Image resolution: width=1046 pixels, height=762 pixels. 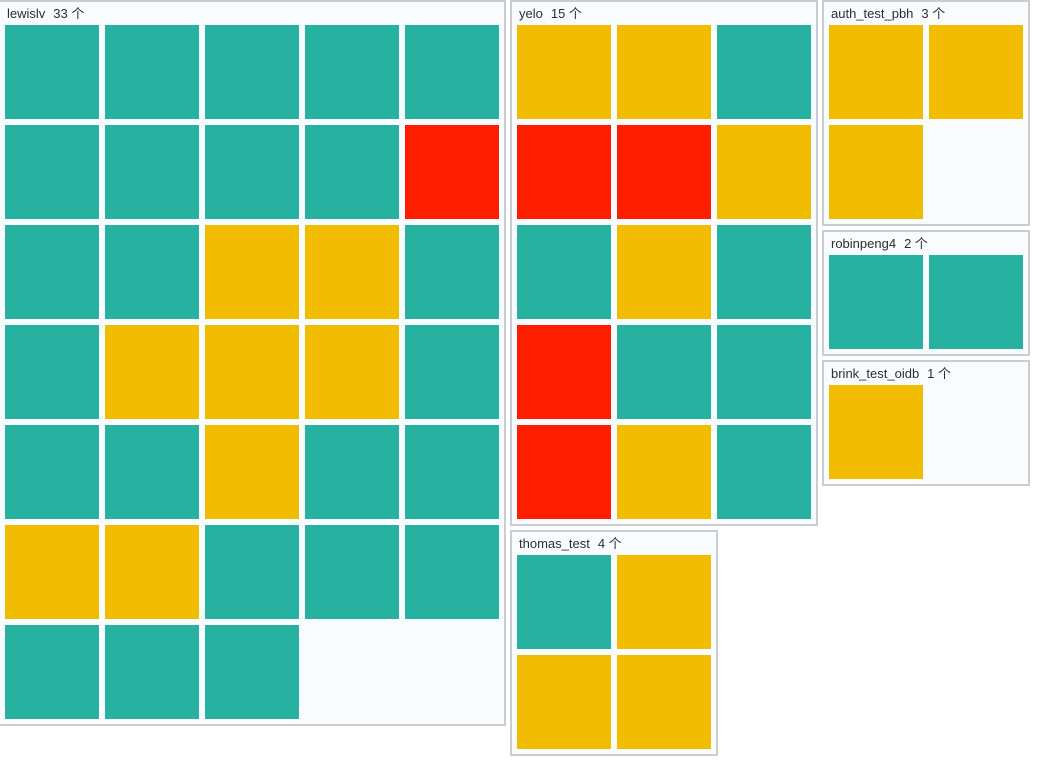 I want to click on group-header: thomas_test 4 个, so click(x=570, y=544).